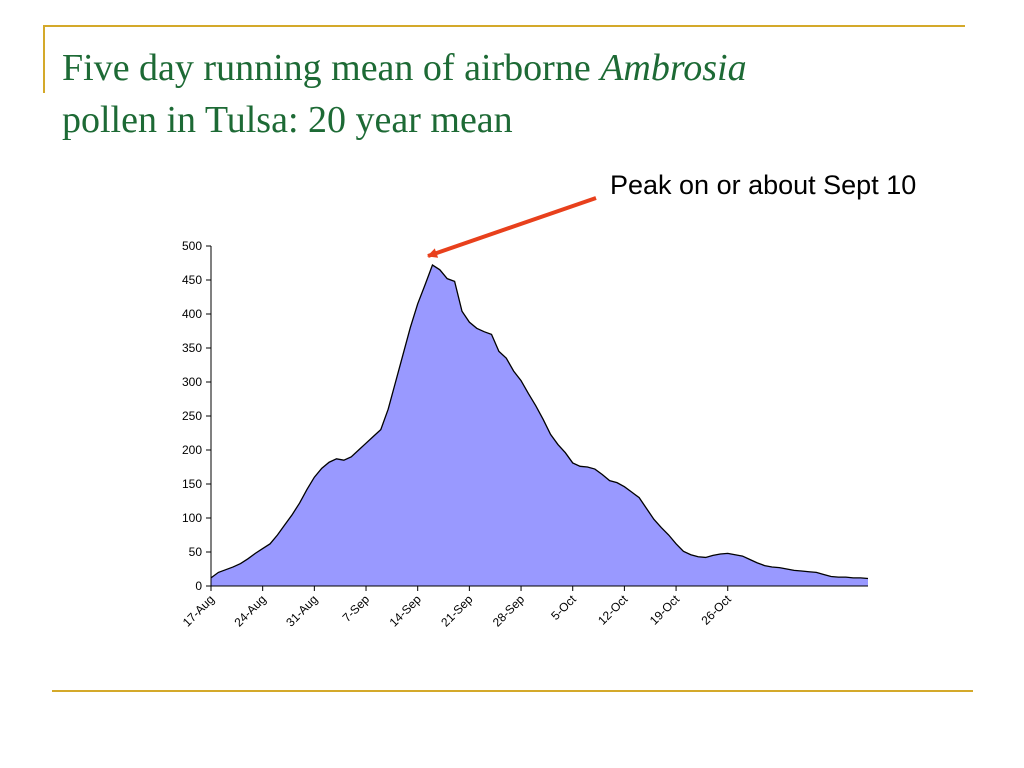 The width and height of the screenshot is (1024, 768). What do you see at coordinates (198, 586) in the screenshot?
I see `y-tick-label: 0` at bounding box center [198, 586].